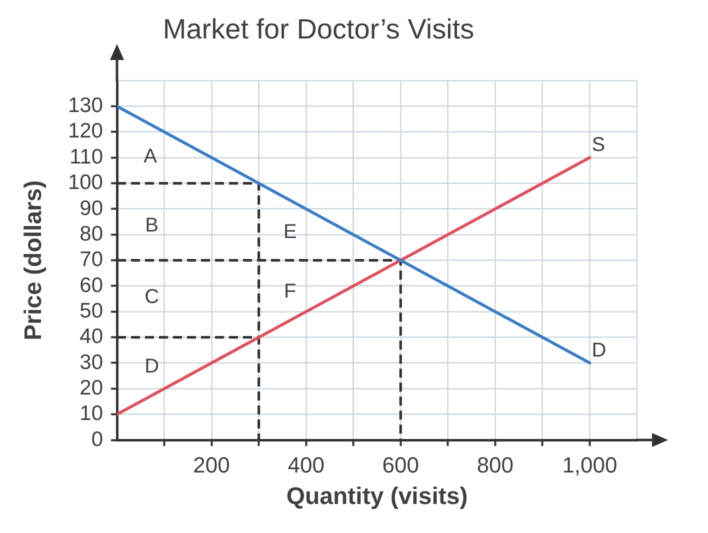 The height and width of the screenshot is (533, 708). What do you see at coordinates (34, 260) in the screenshot?
I see `y-axis-title: Price (dollars)` at bounding box center [34, 260].